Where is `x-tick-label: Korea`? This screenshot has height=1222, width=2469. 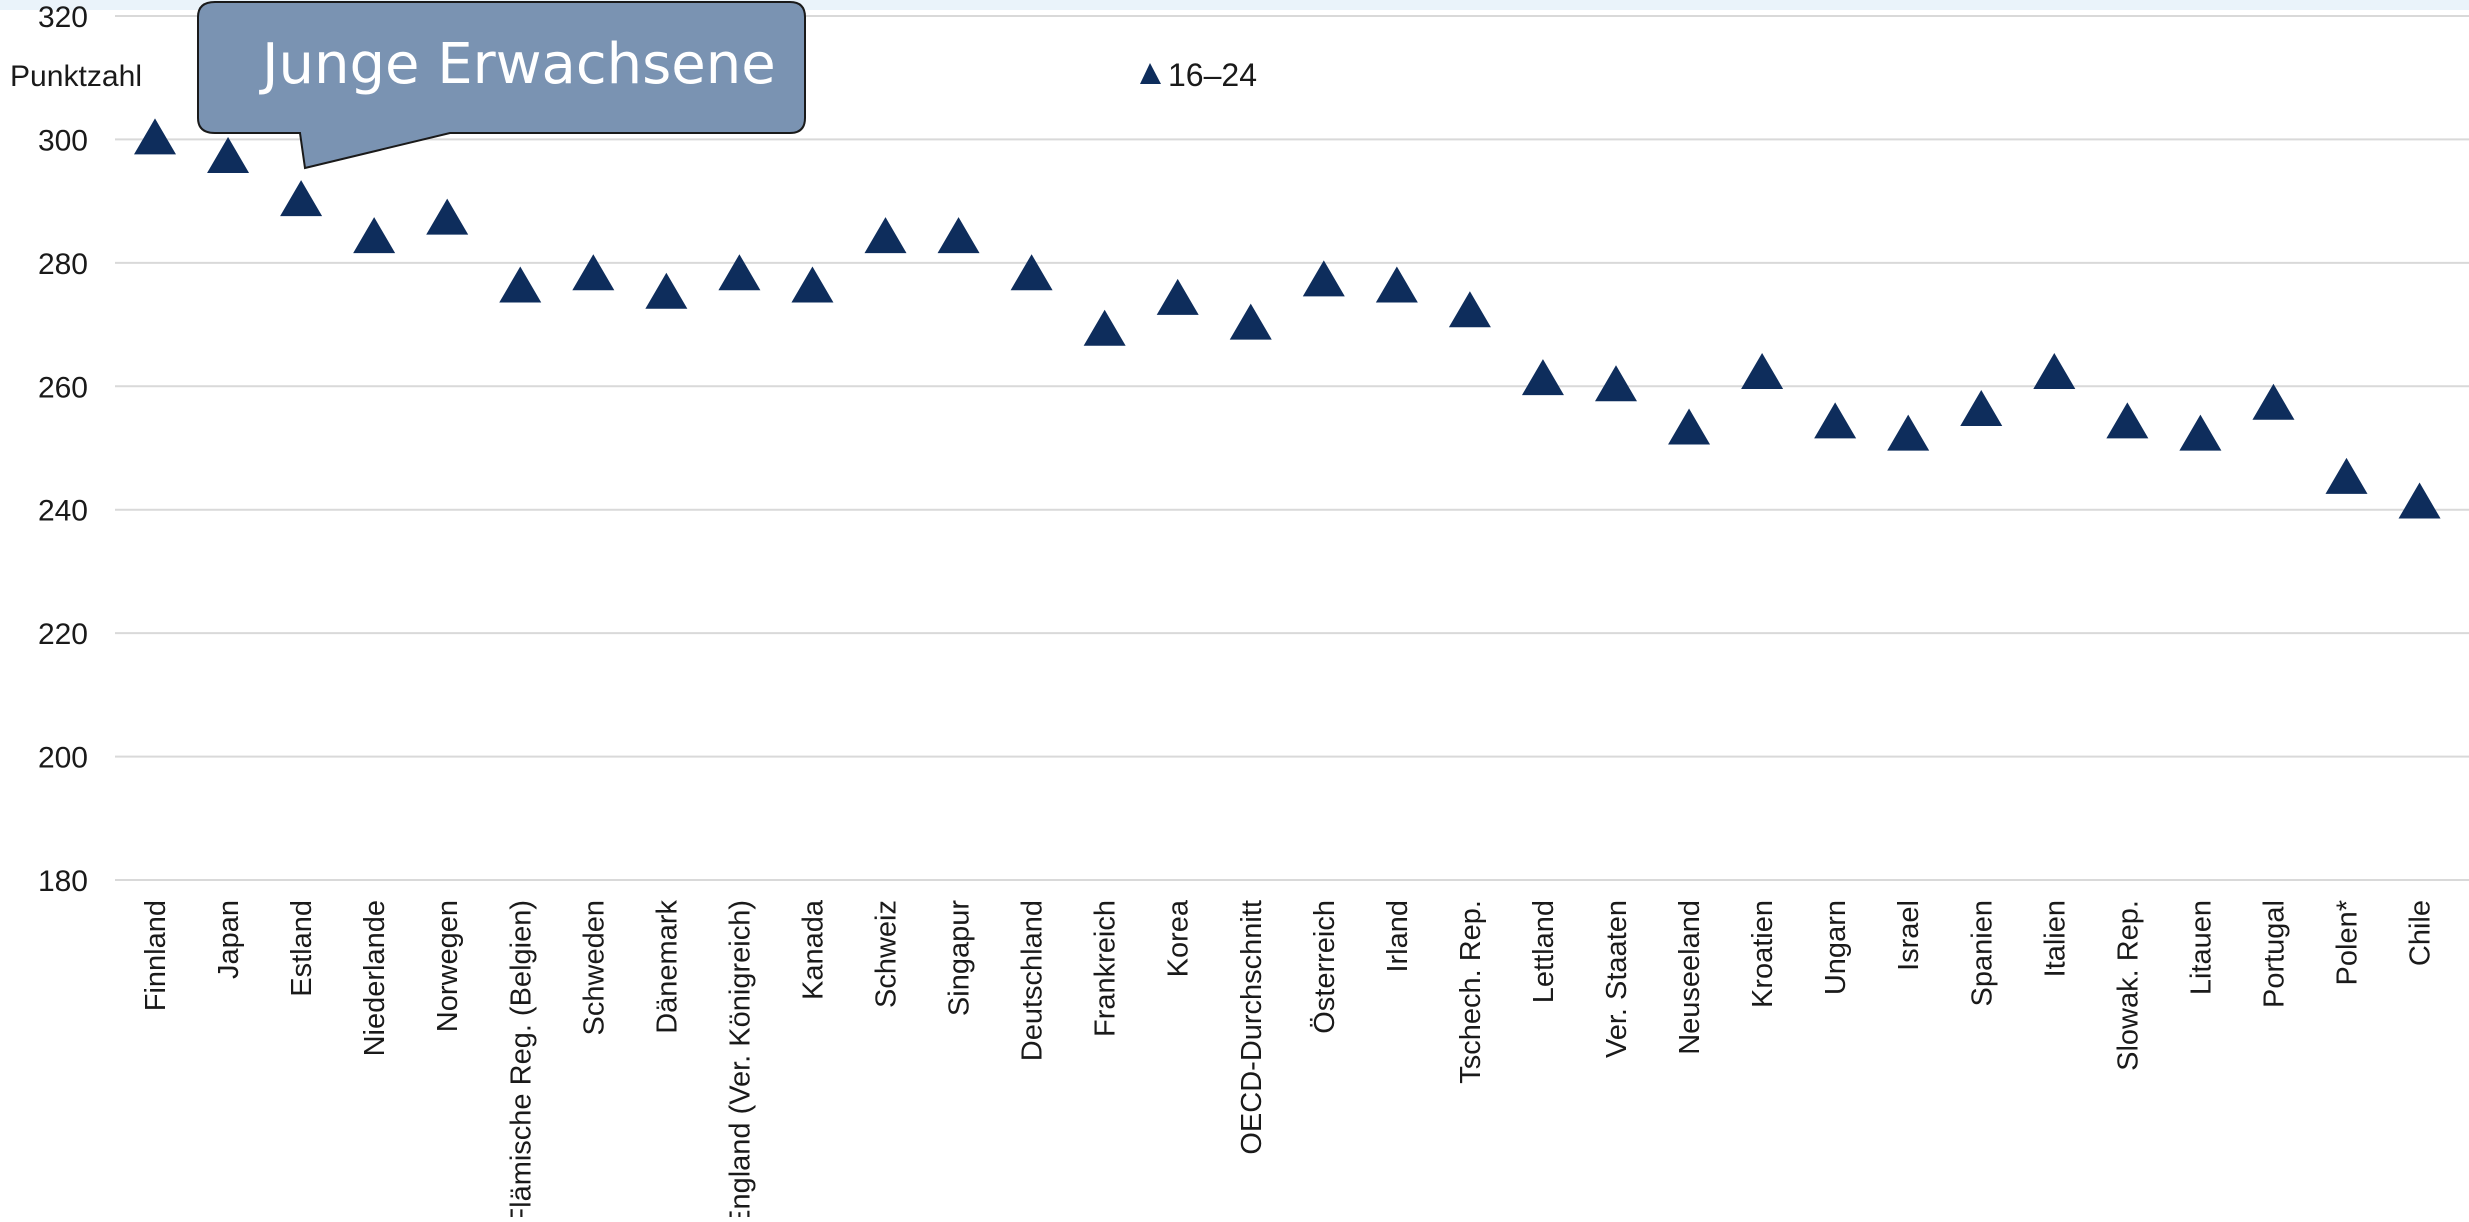 x-tick-label: Korea is located at coordinates (1179, 938).